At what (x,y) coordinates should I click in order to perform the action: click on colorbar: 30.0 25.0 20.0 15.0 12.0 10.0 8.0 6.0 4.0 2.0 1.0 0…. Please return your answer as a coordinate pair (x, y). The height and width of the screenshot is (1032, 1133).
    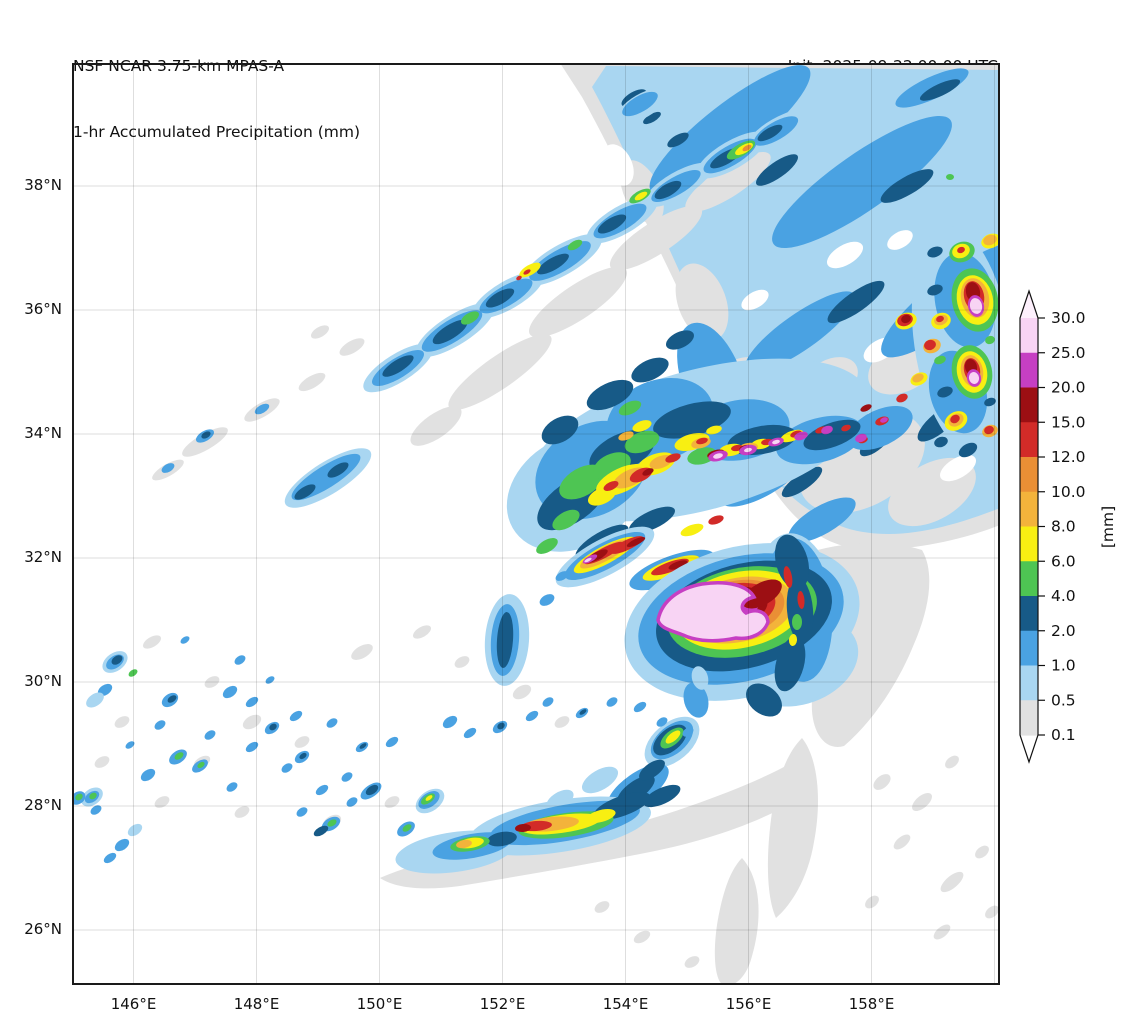
    Looking at the image, I should click on (1068, 526).